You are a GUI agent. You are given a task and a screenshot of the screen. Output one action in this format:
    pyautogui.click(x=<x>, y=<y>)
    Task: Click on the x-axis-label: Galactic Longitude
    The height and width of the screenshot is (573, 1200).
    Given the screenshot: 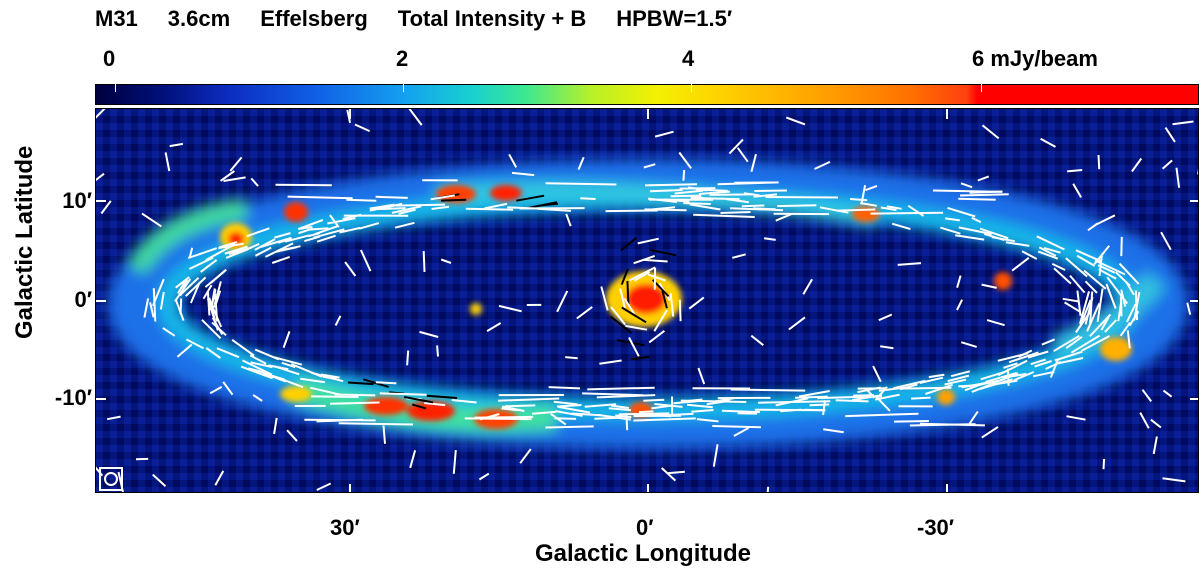 What is the action you would take?
    pyautogui.click(x=643, y=553)
    